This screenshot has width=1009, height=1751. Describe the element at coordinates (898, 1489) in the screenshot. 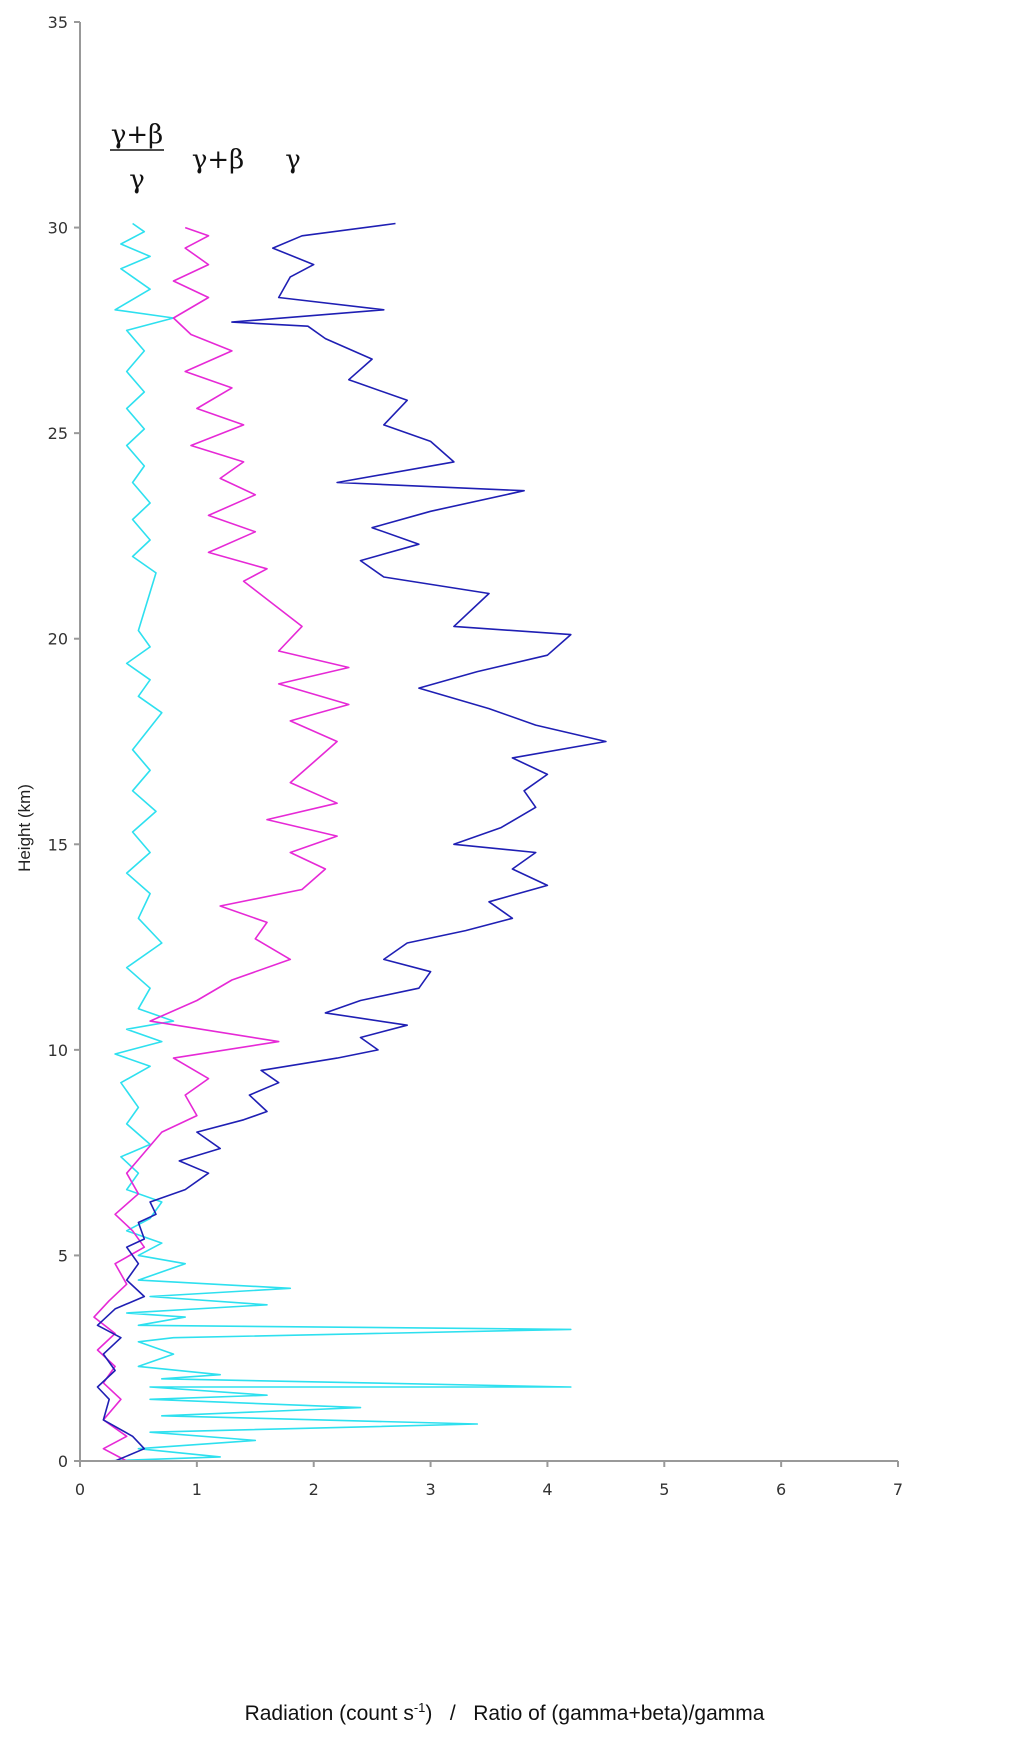

I see `x-tick-label: 7` at that location.